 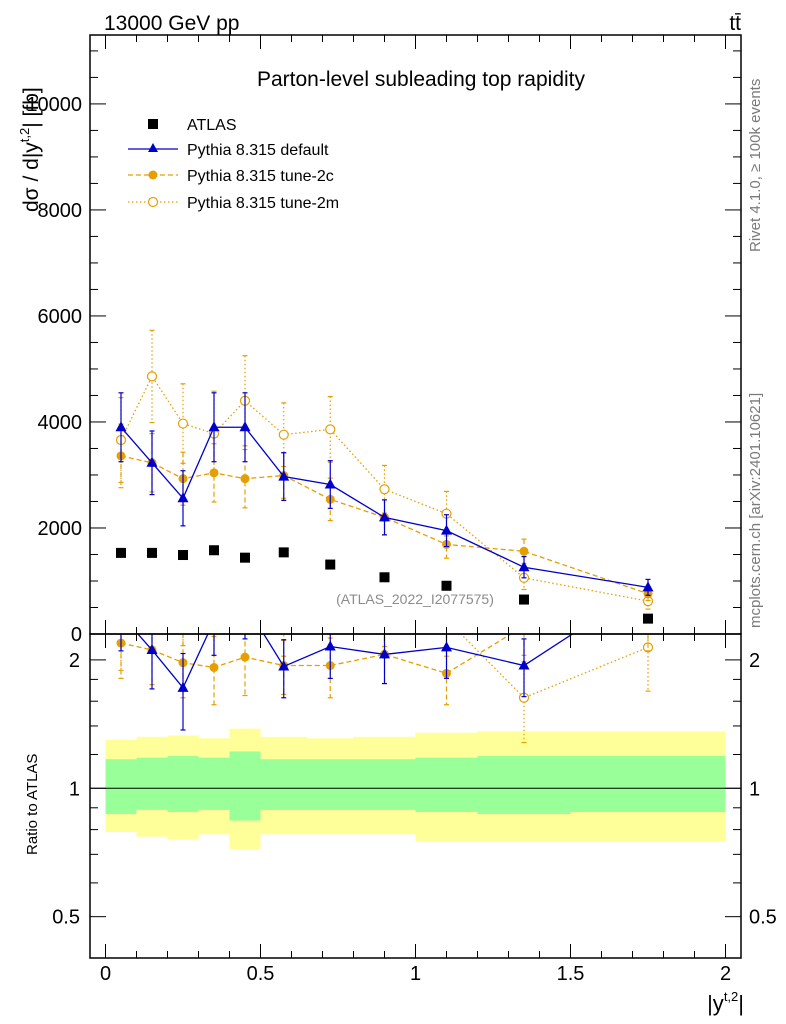 I want to click on analysis-id: (ATLAS_2022_I2077575), so click(x=415, y=599).